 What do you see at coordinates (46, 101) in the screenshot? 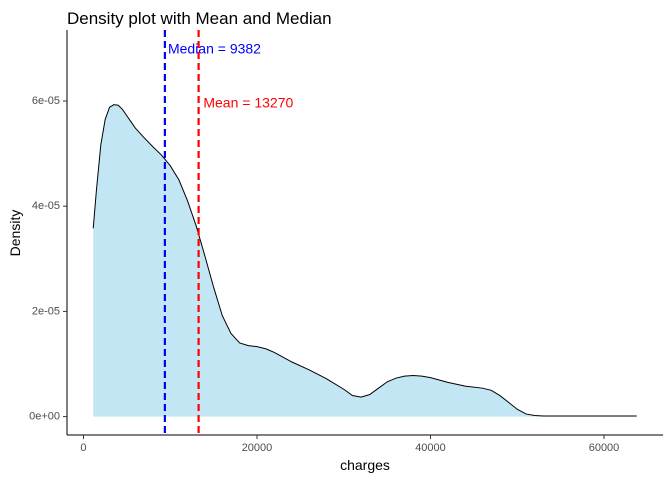
I see `y-tick-label: 6e-05` at bounding box center [46, 101].